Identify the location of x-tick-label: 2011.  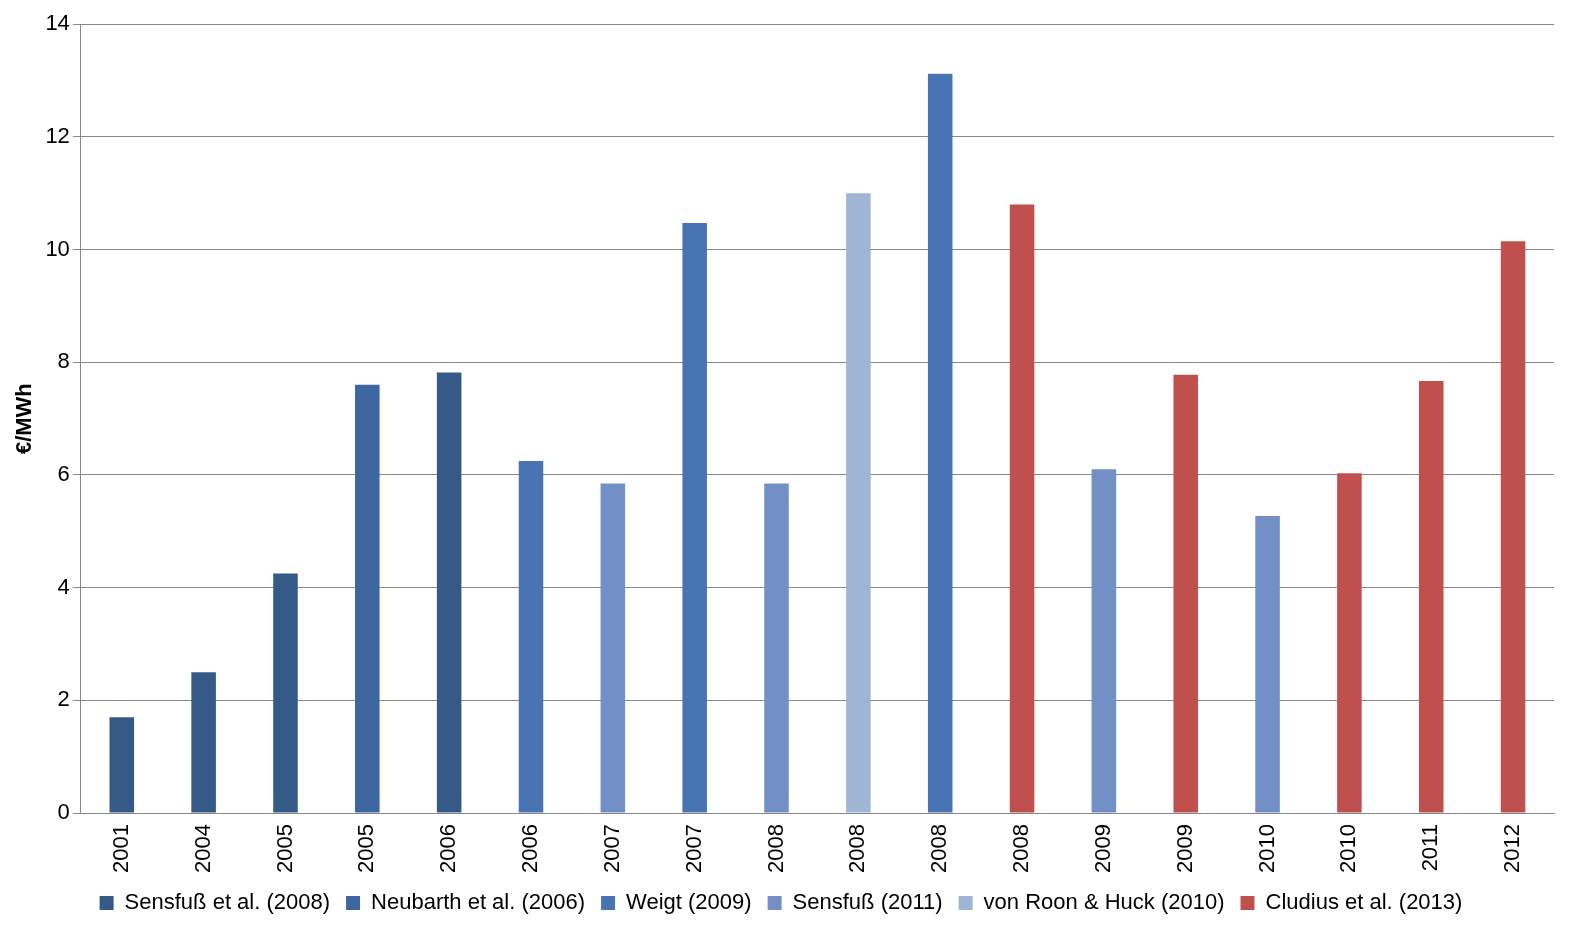
(1430, 848).